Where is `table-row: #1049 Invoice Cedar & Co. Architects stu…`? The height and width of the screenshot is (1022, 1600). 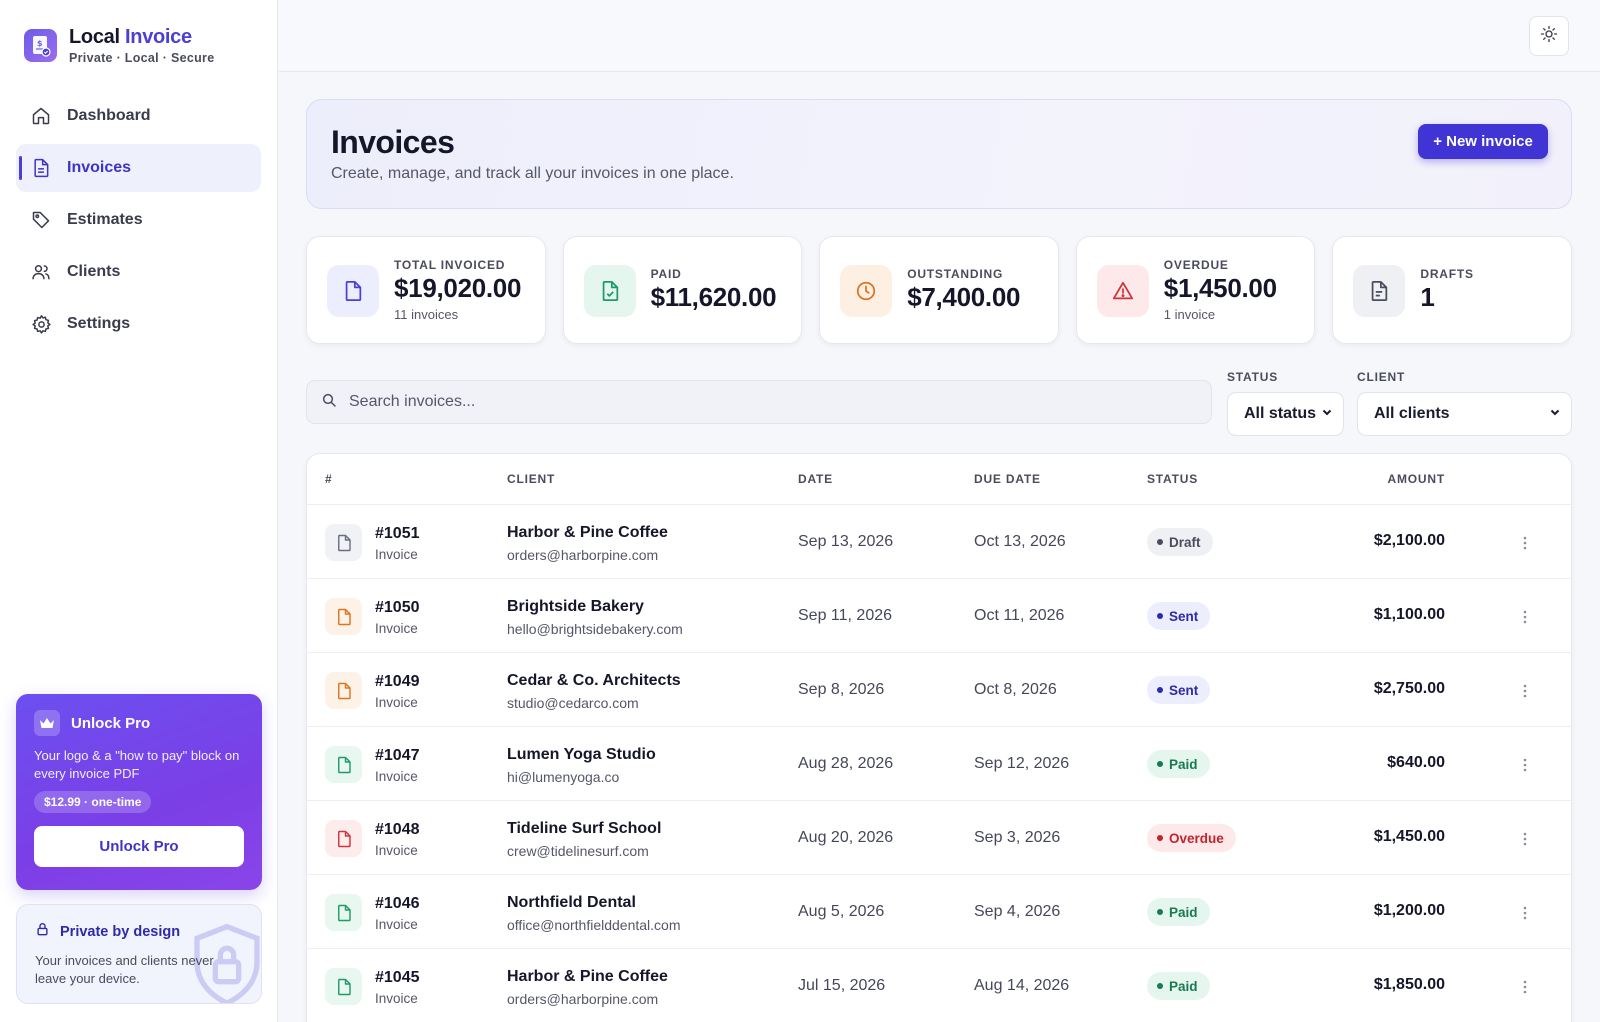
table-row: #1049 Invoice Cedar & Co. Architects stu… is located at coordinates (939, 690).